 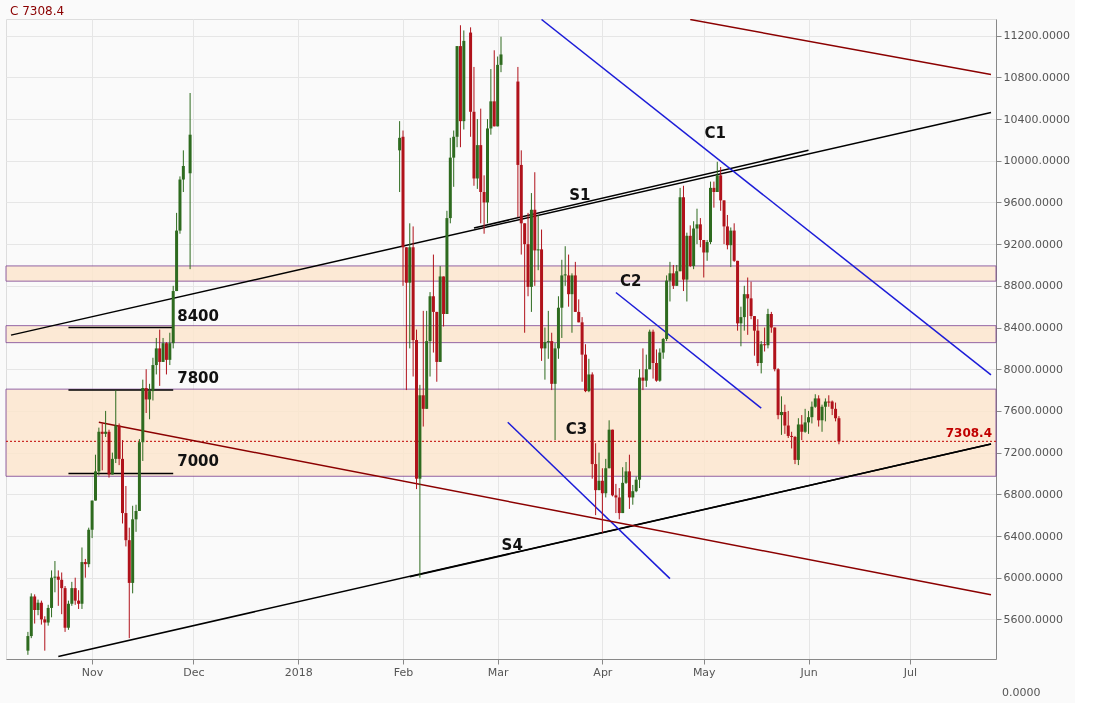 What do you see at coordinates (1033, 202) in the screenshot?
I see `y-tick-label: 9600.0000` at bounding box center [1033, 202].